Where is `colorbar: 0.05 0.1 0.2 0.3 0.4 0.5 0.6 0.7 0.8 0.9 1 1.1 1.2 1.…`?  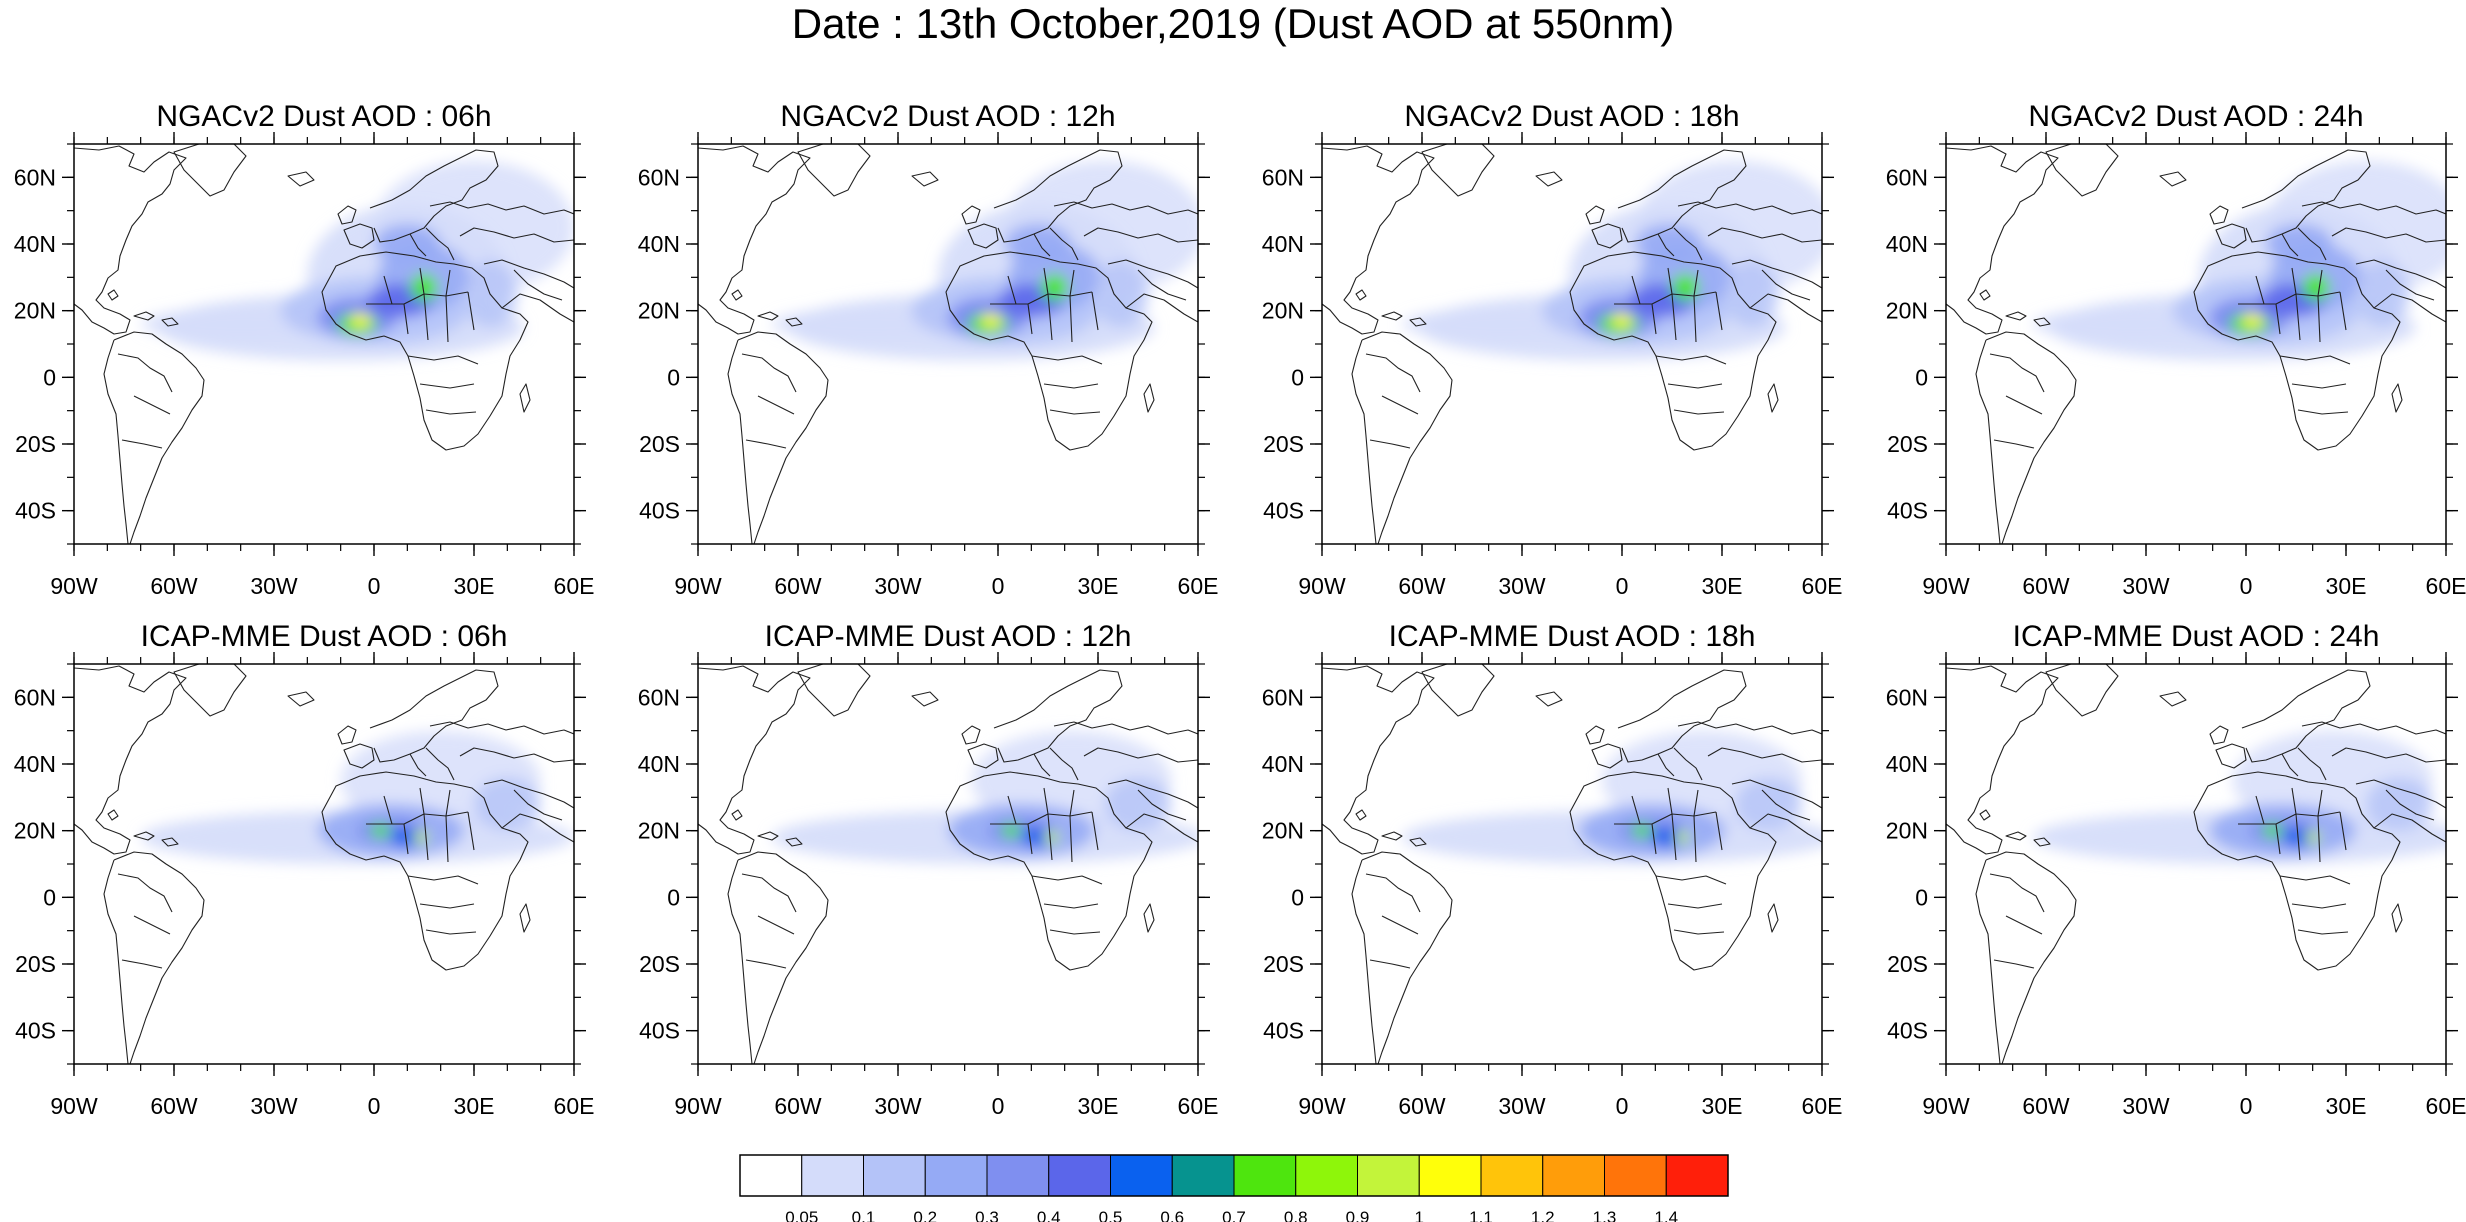
colorbar: 0.05 0.1 0.2 0.3 0.4 0.5 0.6 0.7 0.8 0.9 1 1.1 1.2 1.… is located at coordinates (1234, 1188).